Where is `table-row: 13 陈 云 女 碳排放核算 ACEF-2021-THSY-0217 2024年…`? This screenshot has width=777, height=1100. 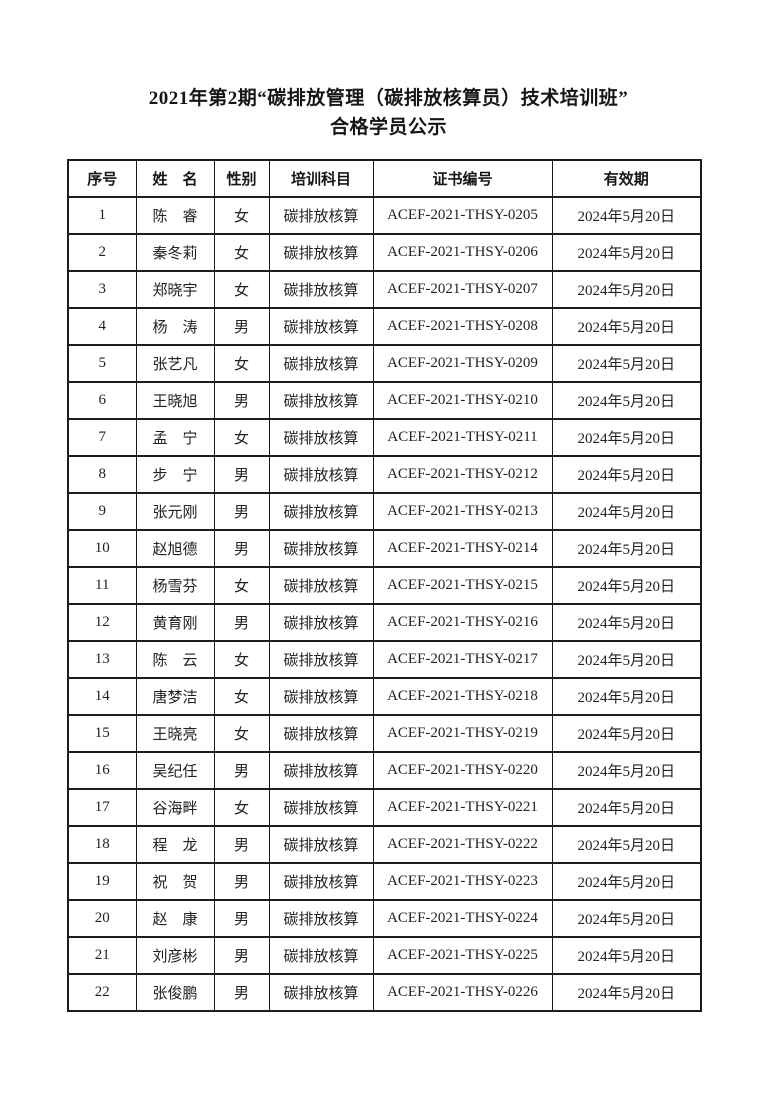 table-row: 13 陈 云 女 碳排放核算 ACEF-2021-THSY-0217 2024年… is located at coordinates (384, 659).